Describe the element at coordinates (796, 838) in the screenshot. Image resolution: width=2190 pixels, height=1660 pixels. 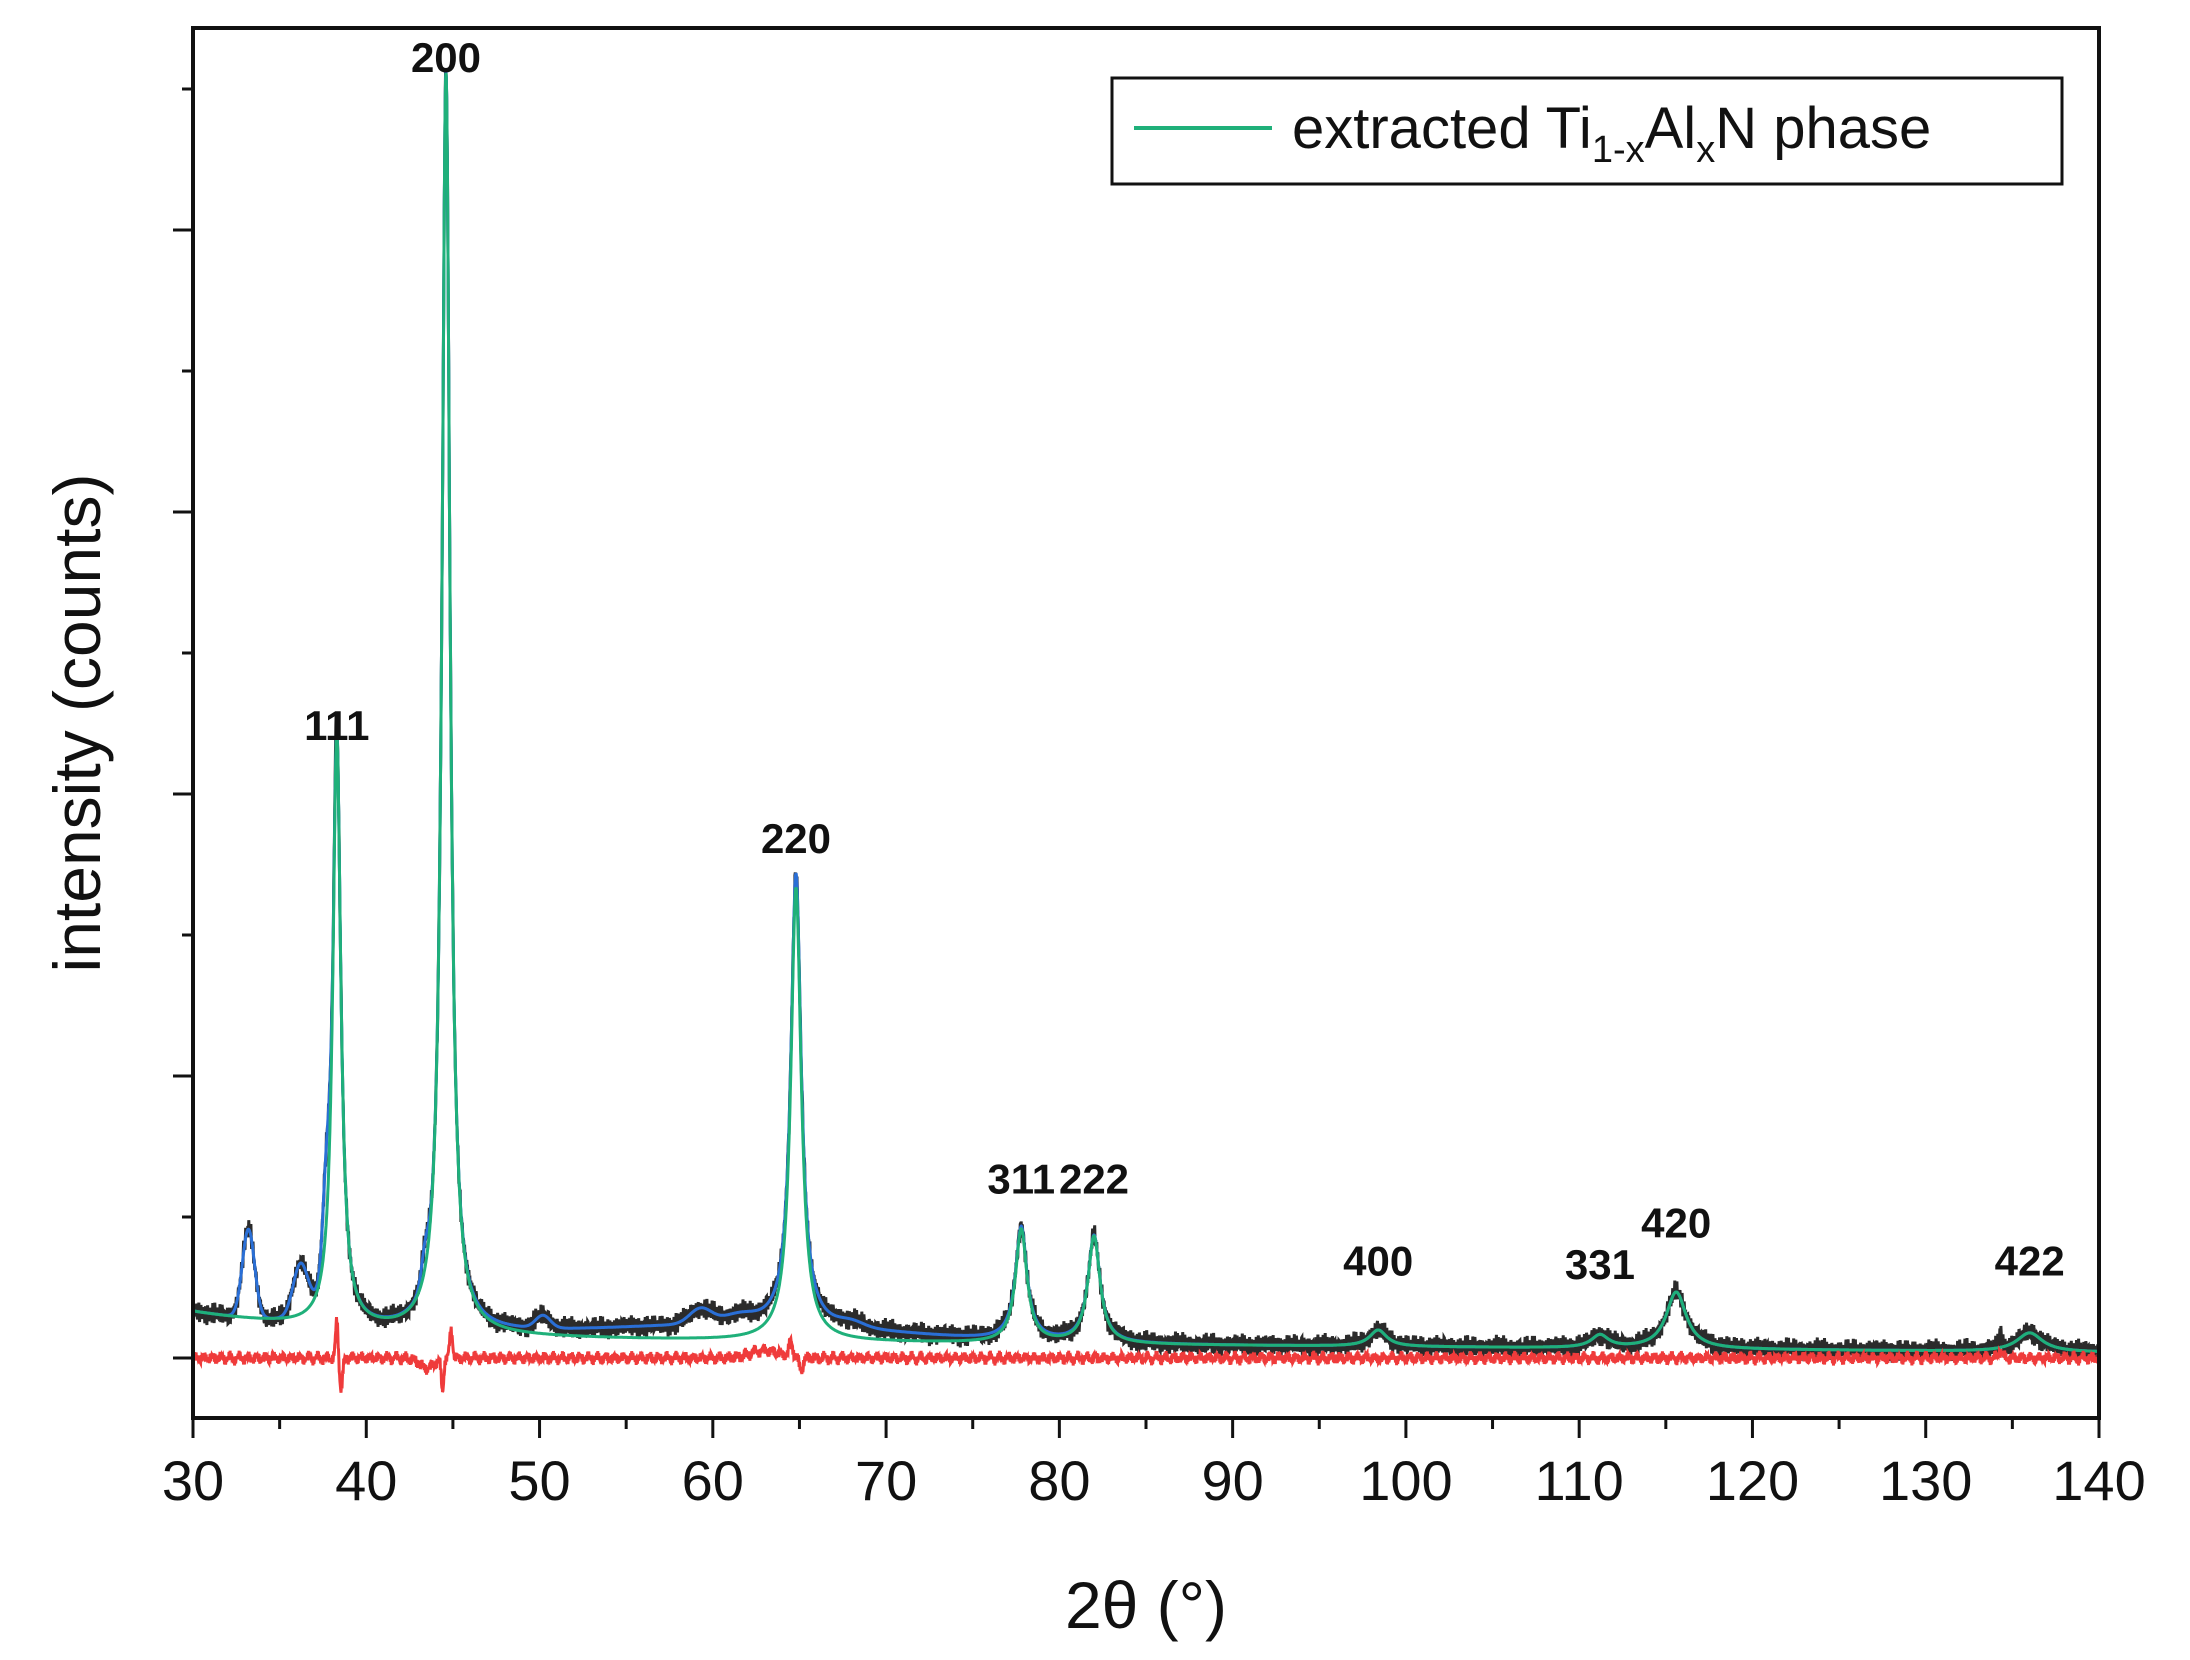
I see `peak-label-220: 220` at that location.